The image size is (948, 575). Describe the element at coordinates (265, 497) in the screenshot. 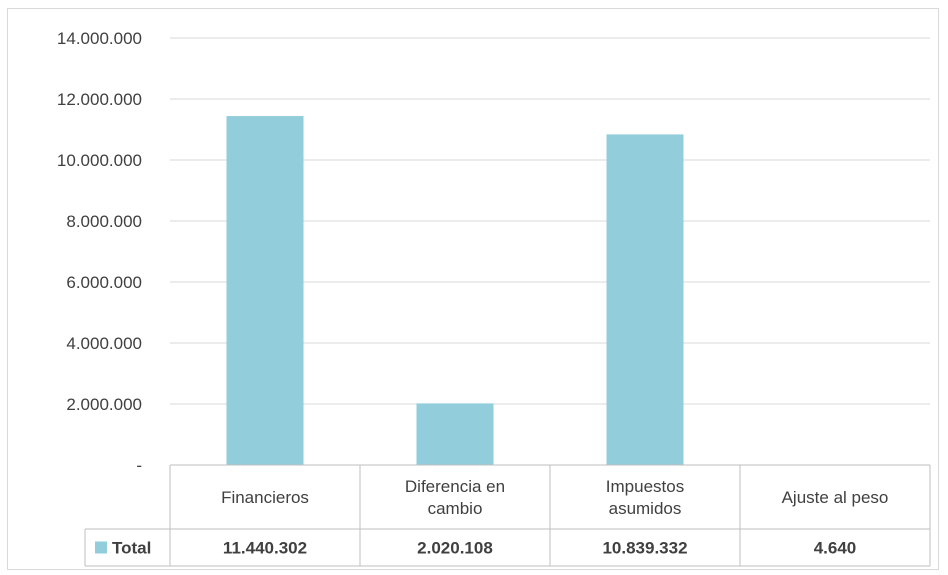

I see `category-label: Financieros` at that location.